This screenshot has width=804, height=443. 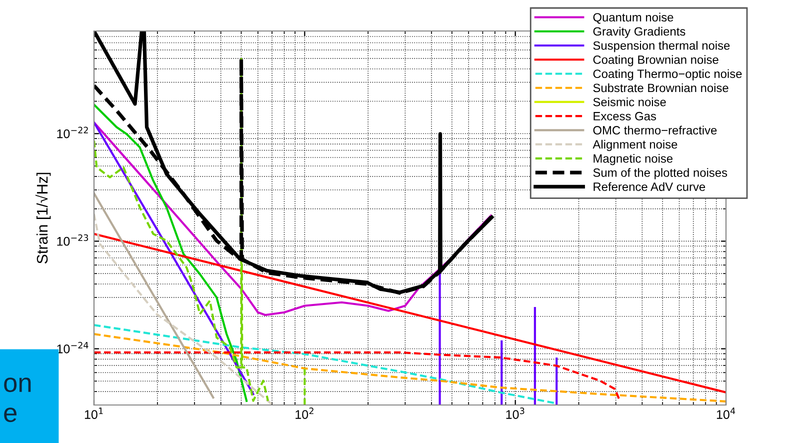 What do you see at coordinates (667, 74) in the screenshot?
I see `legend-label: Coating Thermo−optic noise` at bounding box center [667, 74].